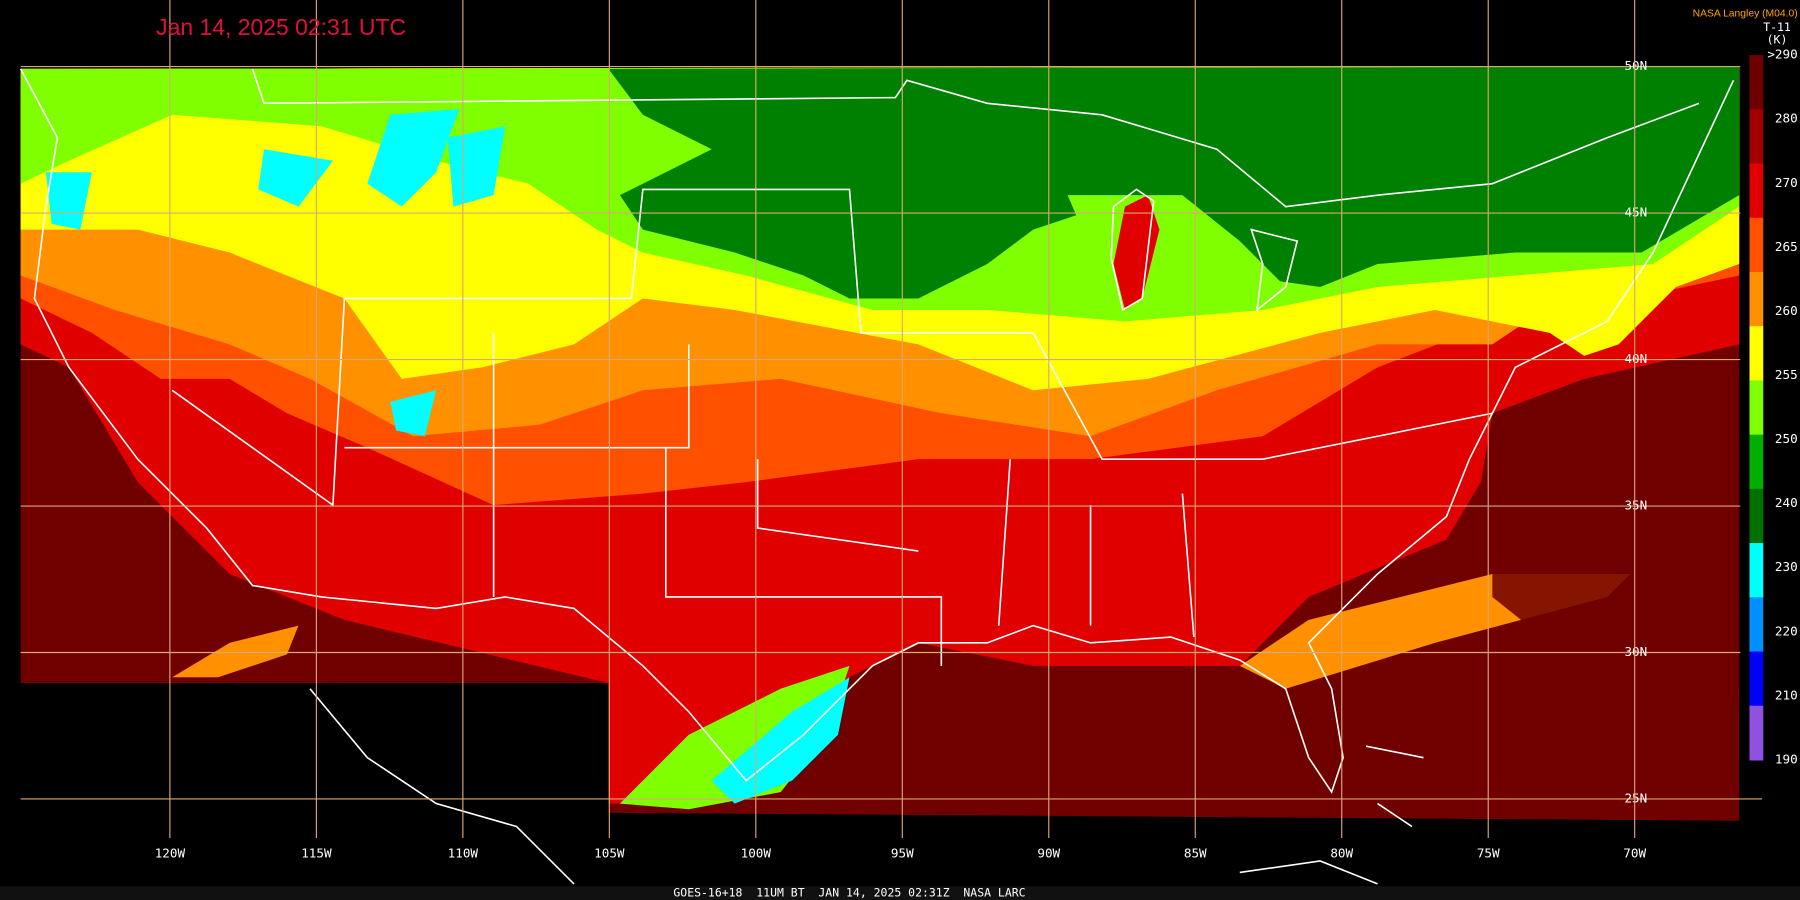 This screenshot has height=900, width=1800. I want to click on footer-bar, so click(900, 893).